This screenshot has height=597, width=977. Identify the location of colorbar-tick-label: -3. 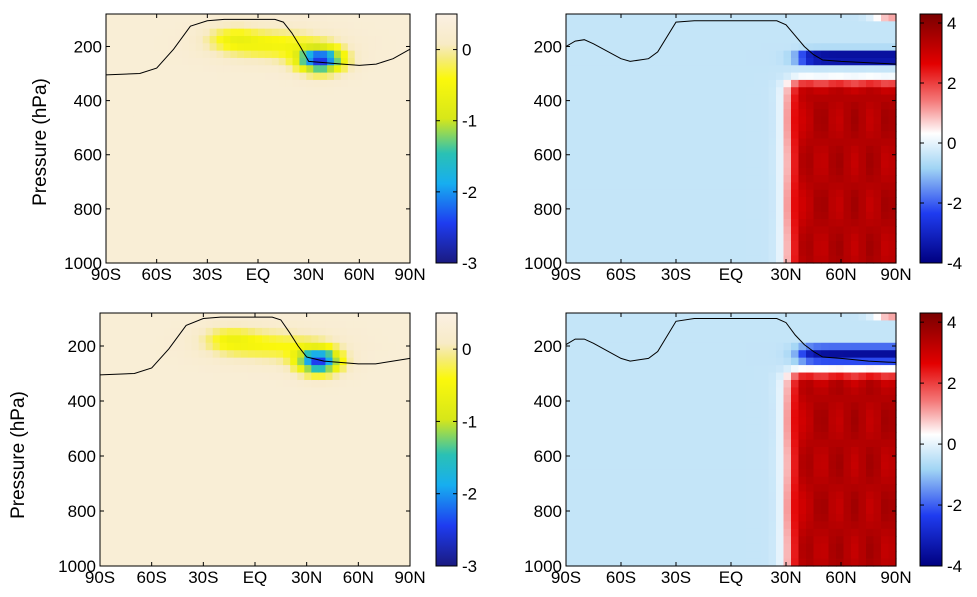
(469, 566).